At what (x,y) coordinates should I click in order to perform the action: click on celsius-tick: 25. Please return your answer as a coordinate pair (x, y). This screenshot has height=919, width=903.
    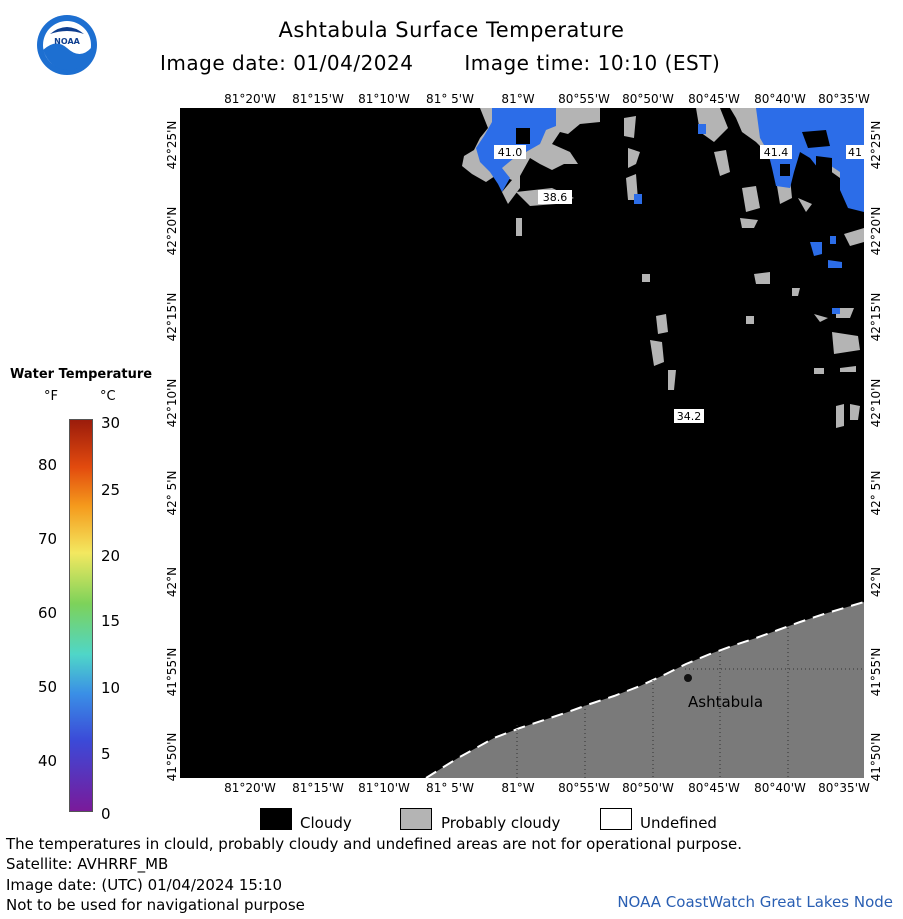
    Looking at the image, I should click on (111, 490).